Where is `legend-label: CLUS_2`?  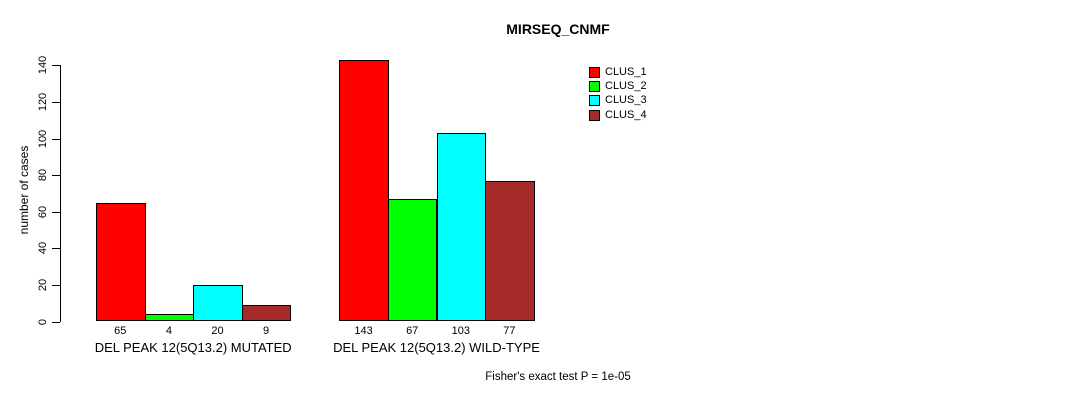
legend-label: CLUS_2 is located at coordinates (626, 86).